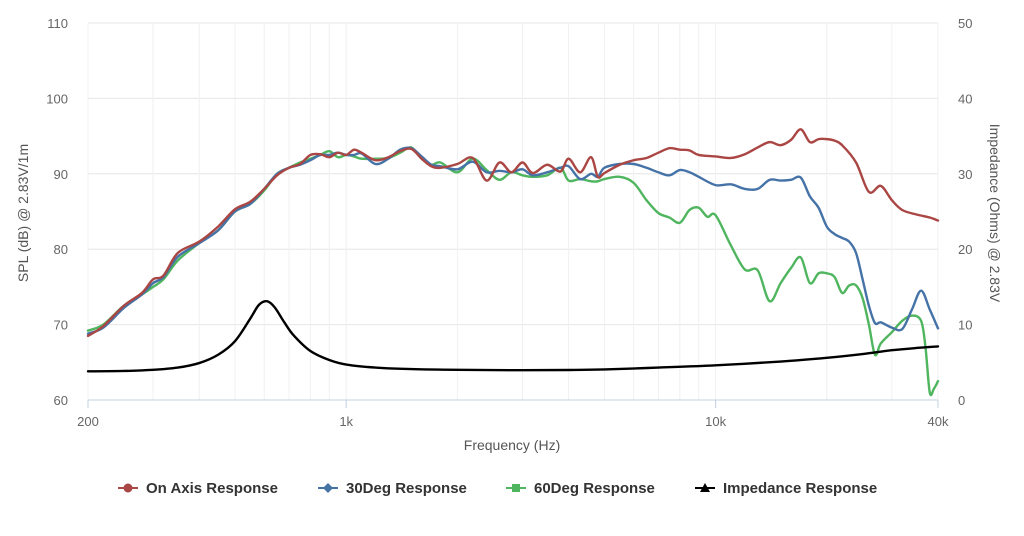  I want to click on x-tick-label: 10k, so click(715, 421).